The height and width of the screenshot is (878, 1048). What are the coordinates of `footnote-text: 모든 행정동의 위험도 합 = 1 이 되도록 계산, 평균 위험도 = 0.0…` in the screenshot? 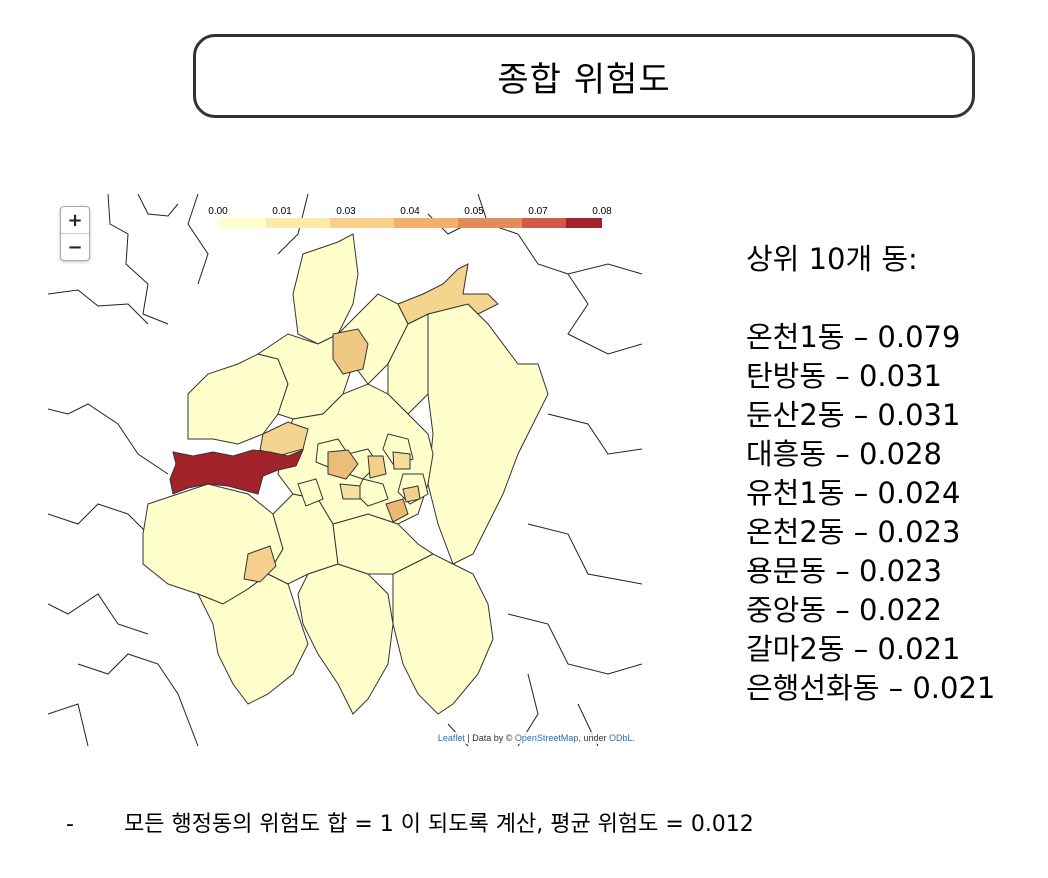 It's located at (439, 824).